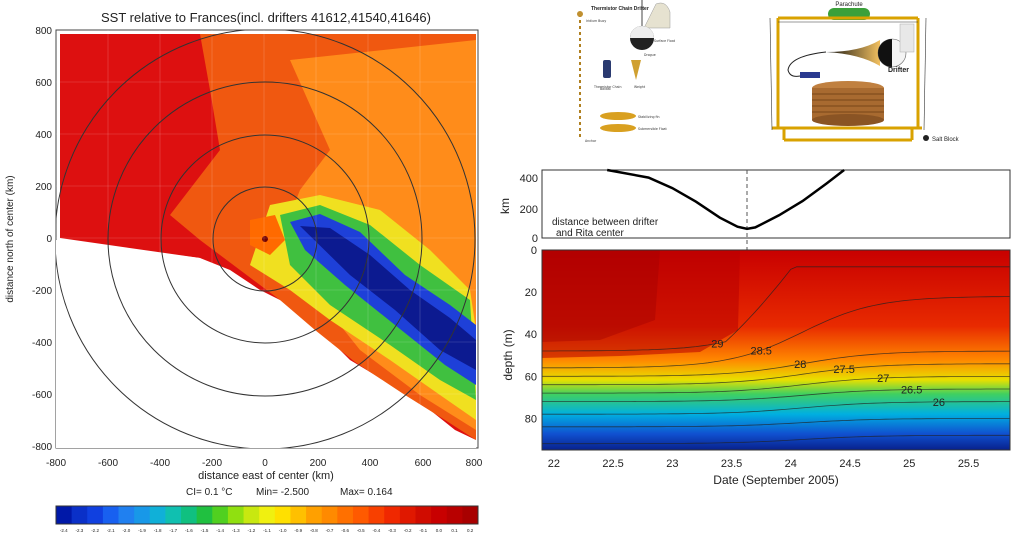 The width and height of the screenshot is (1024, 536). I want to click on y-tick: 80, so click(531, 419).